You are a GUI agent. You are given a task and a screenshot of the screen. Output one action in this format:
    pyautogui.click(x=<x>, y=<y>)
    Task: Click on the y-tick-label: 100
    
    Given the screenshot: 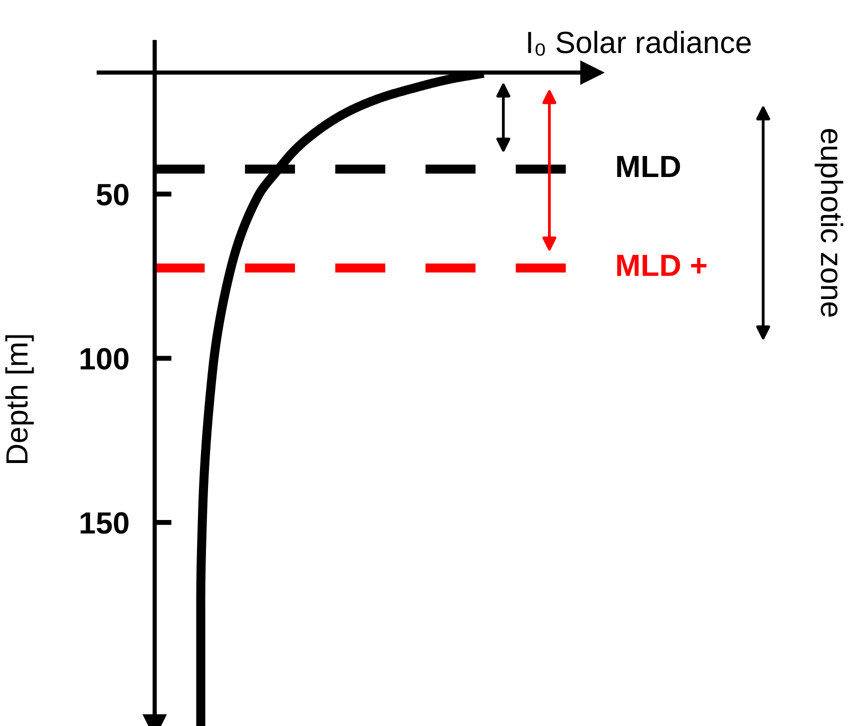 What is the action you would take?
    pyautogui.click(x=104, y=359)
    